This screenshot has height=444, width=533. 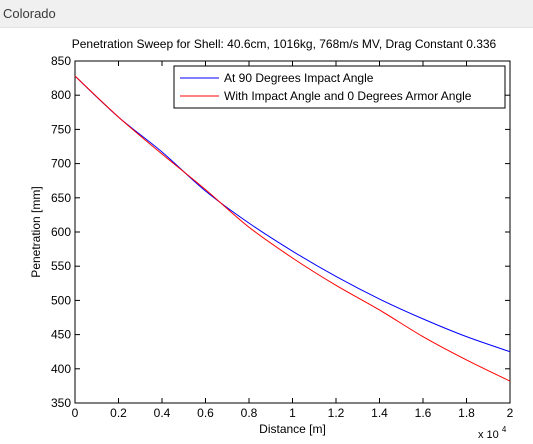 What do you see at coordinates (61, 232) in the screenshot?
I see `y-tick-label: 600` at bounding box center [61, 232].